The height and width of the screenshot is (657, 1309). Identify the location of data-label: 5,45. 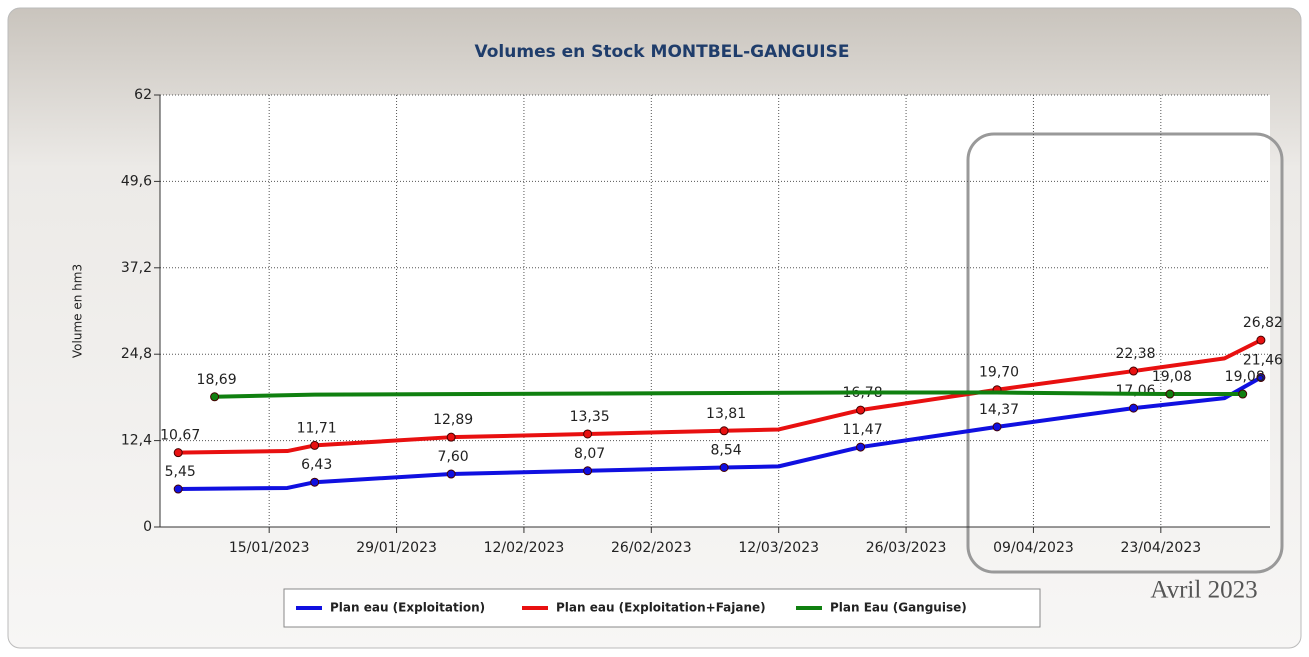
(180, 472).